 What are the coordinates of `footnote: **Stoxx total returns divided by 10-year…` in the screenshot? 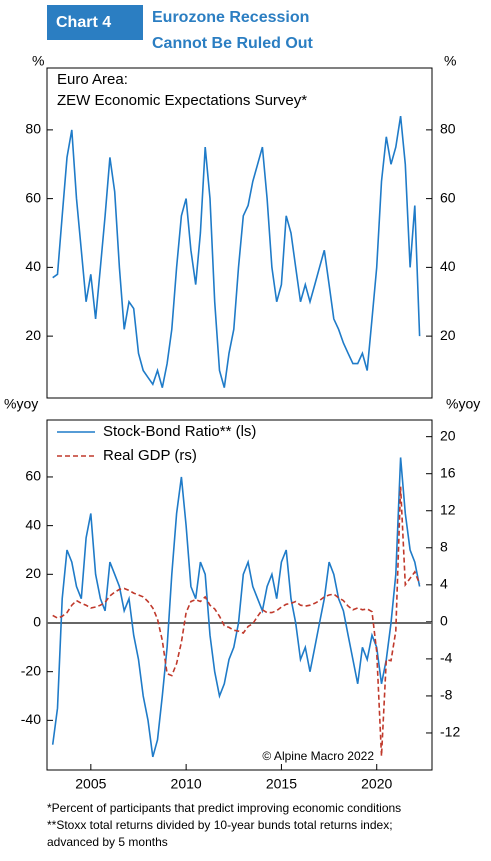 It's located at (220, 825).